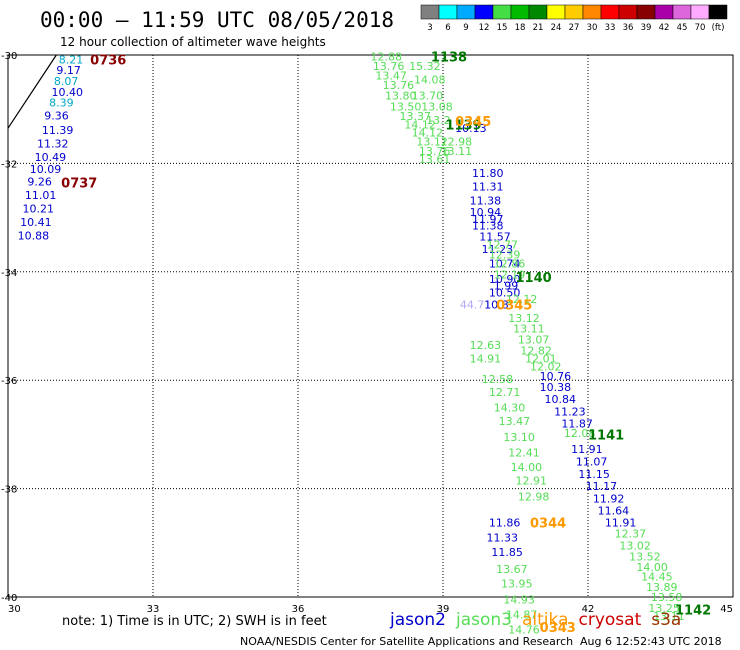  I want to click on swh-value-jason3: 12.86, so click(510, 264).